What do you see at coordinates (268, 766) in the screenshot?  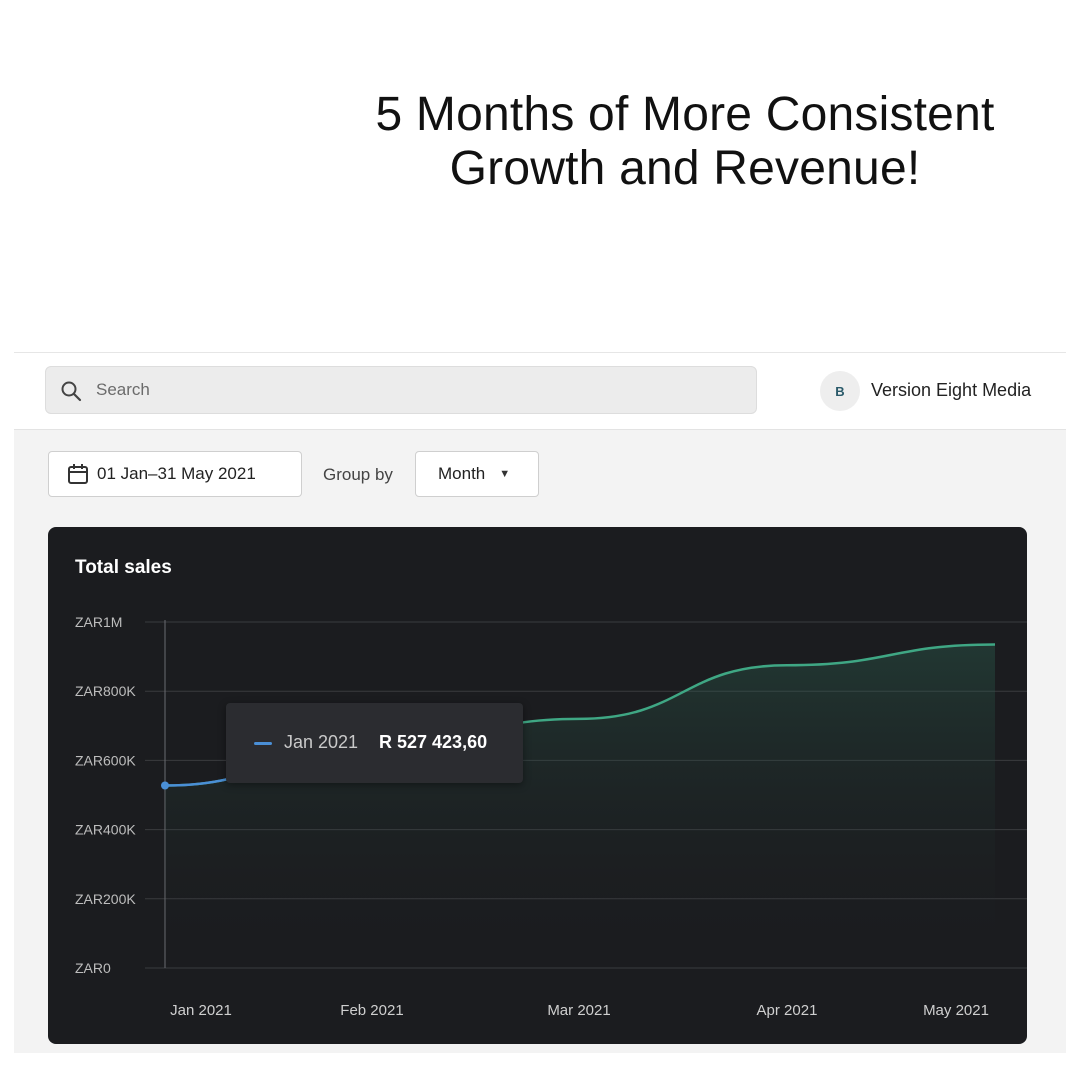 I see `series-line-highlight` at bounding box center [268, 766].